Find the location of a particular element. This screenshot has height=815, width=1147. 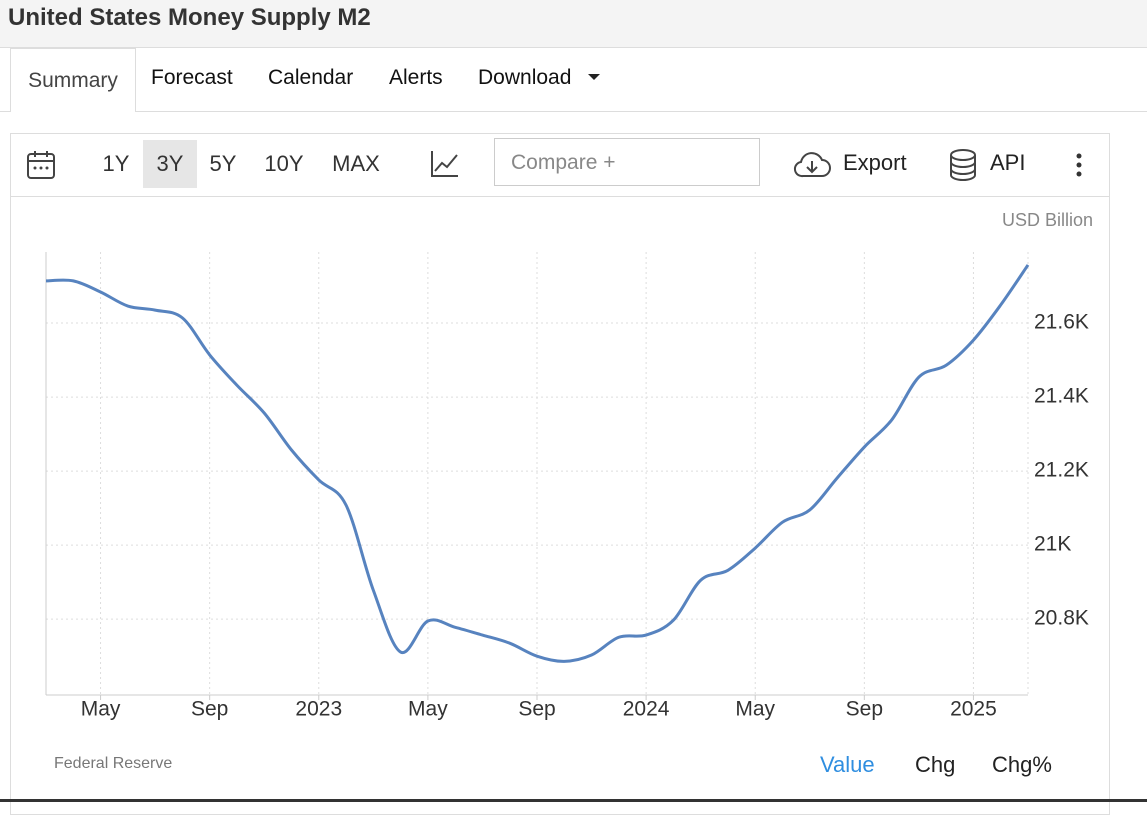

tab: Download is located at coordinates (525, 77).